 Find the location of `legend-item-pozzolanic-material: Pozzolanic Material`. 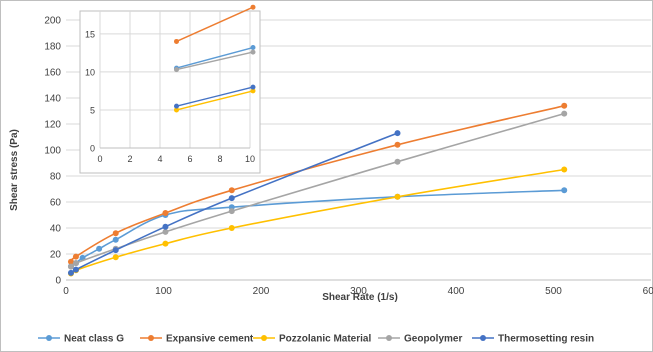

legend-item-pozzolanic-material: Pozzolanic Material is located at coordinates (312, 339).